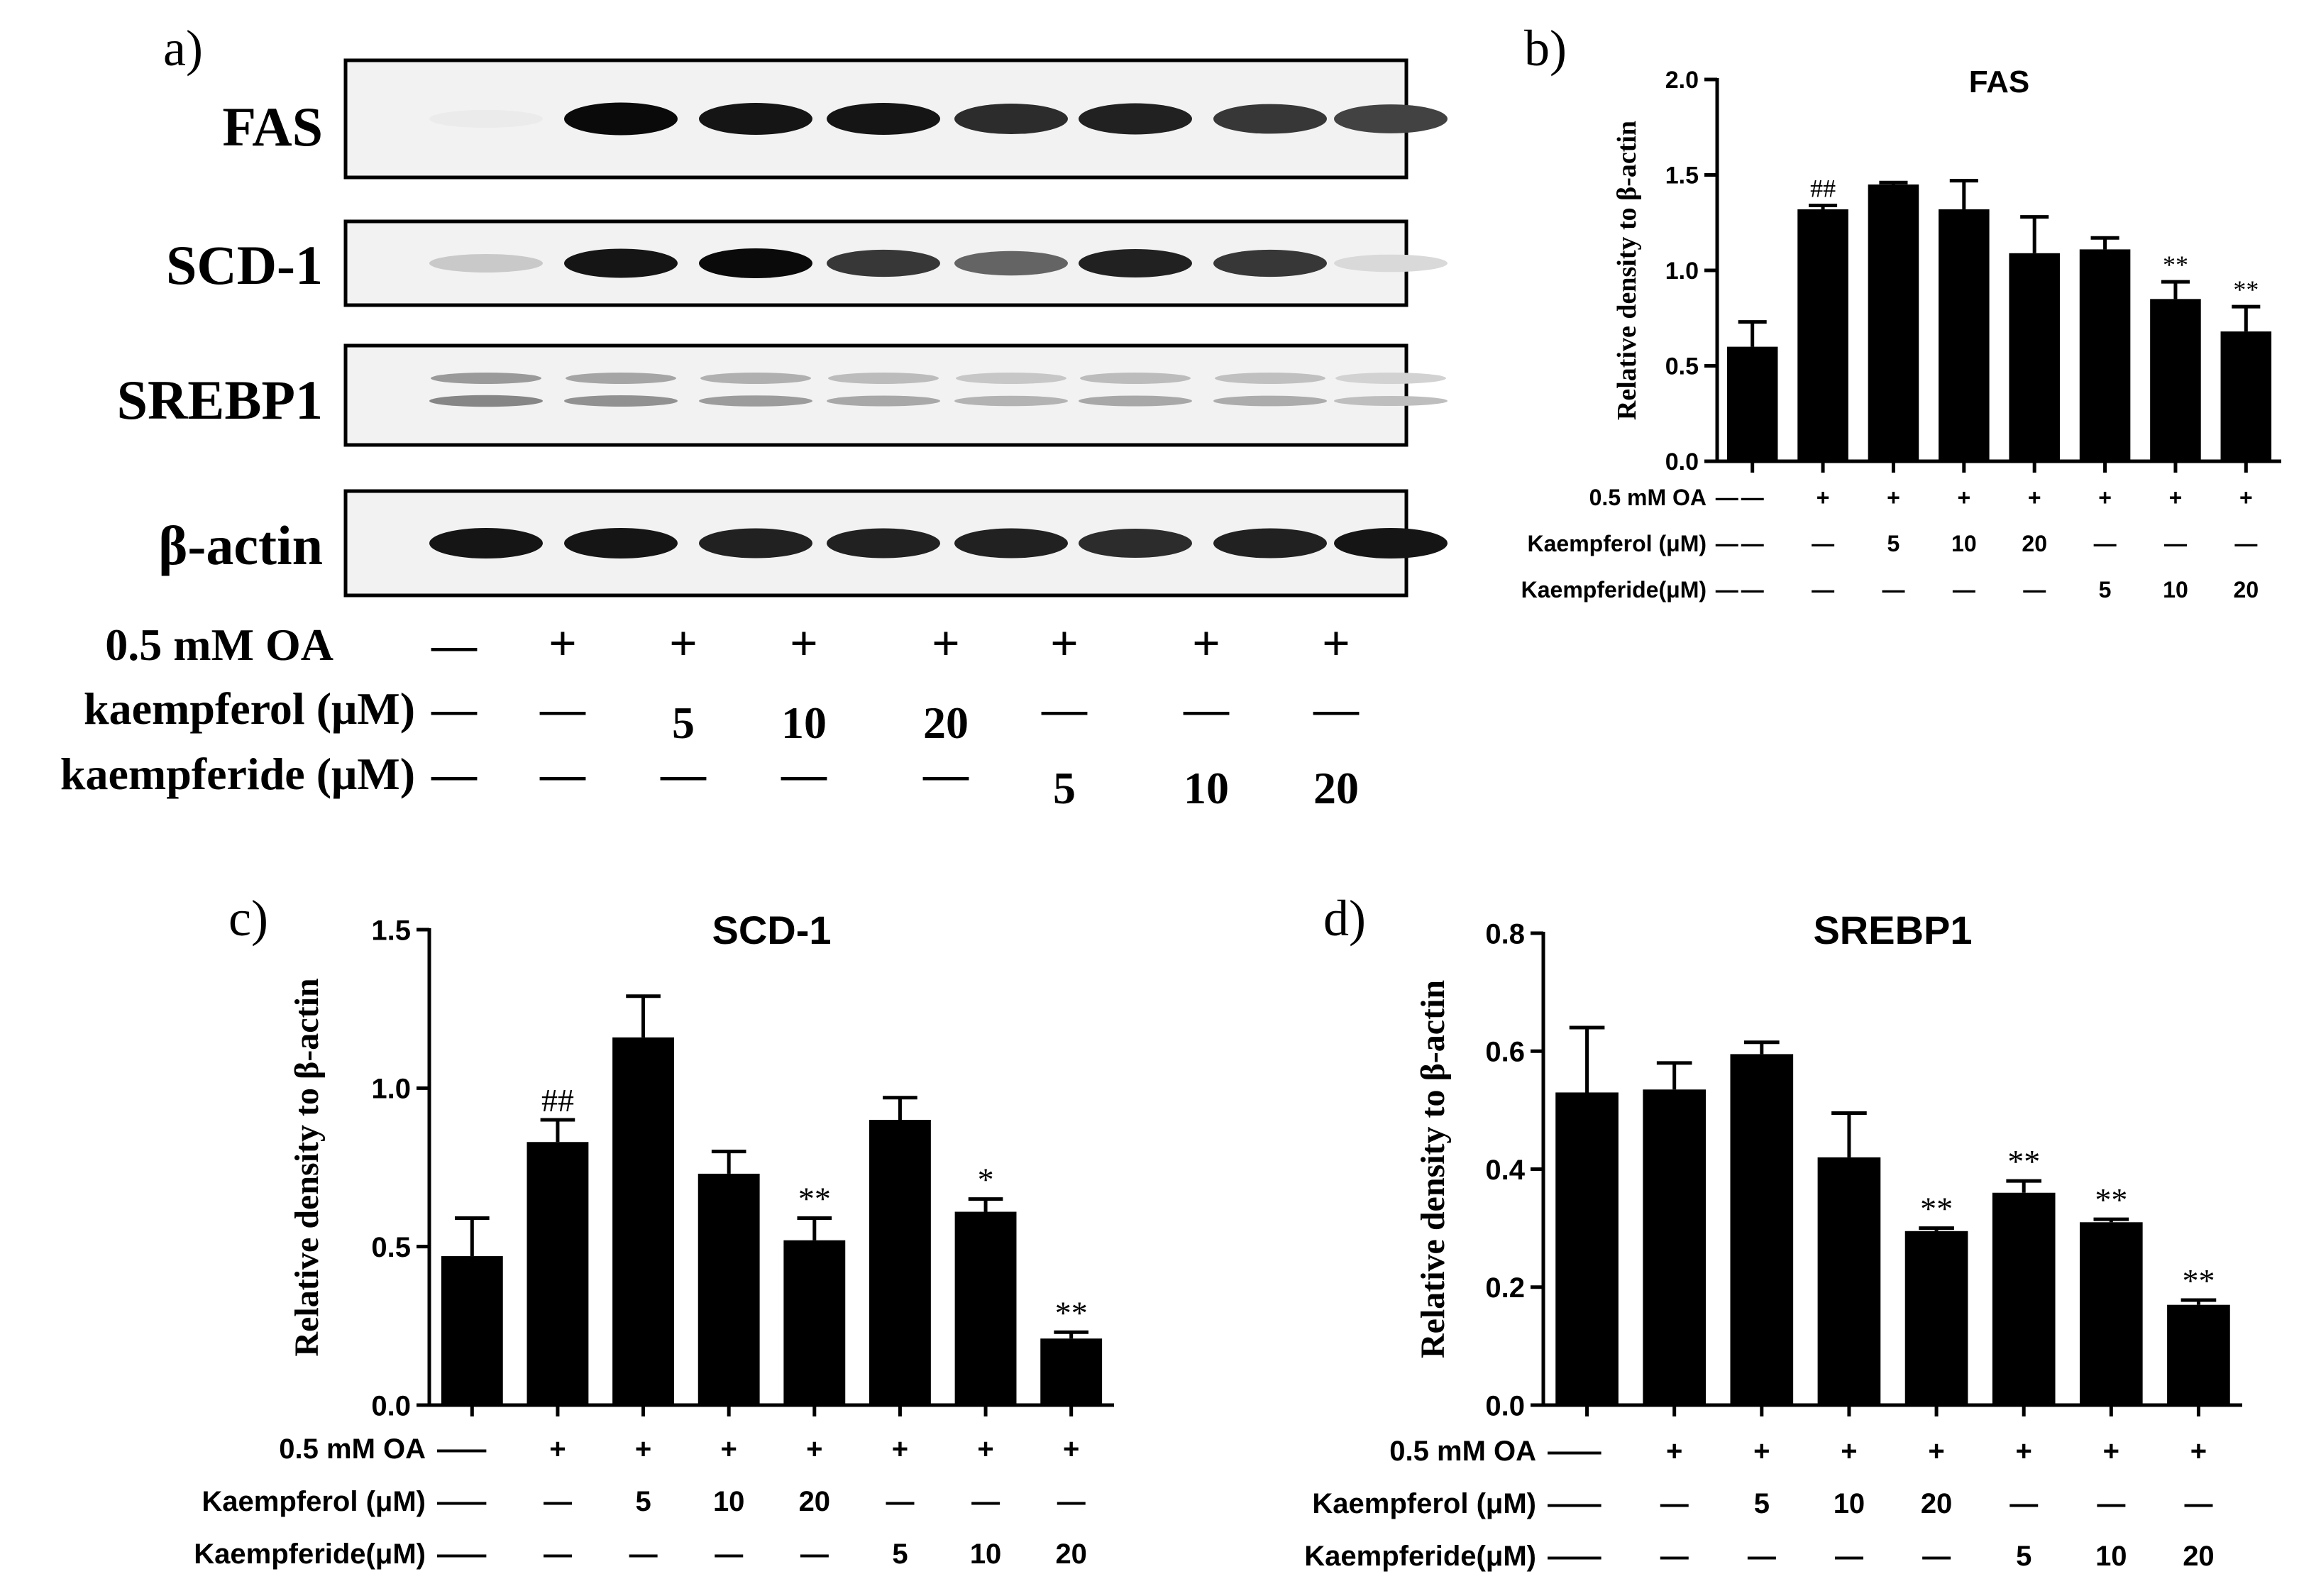  What do you see at coordinates (219, 645) in the screenshot?
I see `blot-treatment-label: 0.5 mM OA` at bounding box center [219, 645].